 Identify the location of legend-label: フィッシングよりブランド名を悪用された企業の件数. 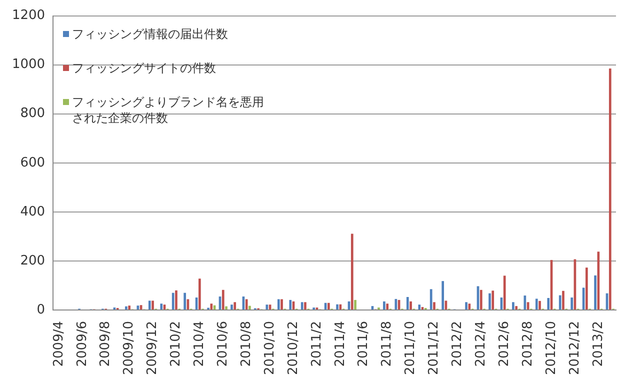
(169, 110).